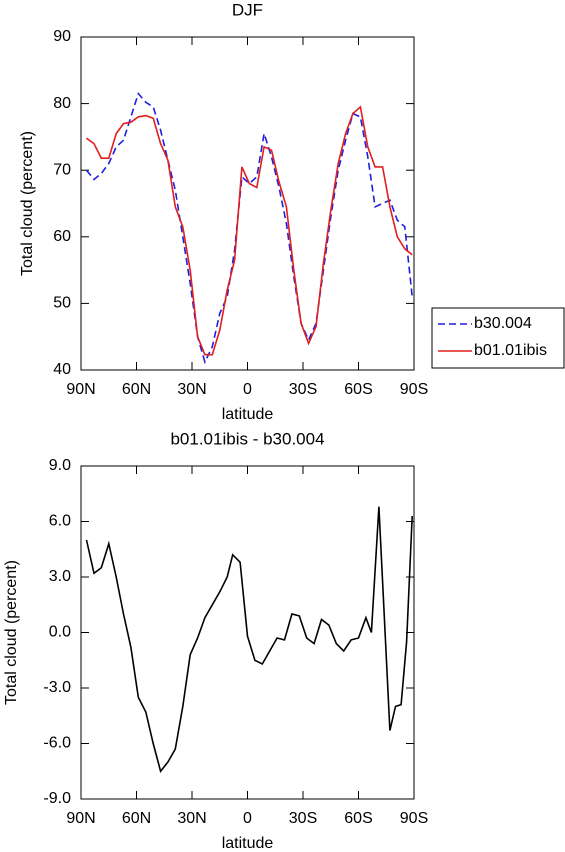  I want to click on chart-title: b01.01ibis - b30.004, so click(247, 438).